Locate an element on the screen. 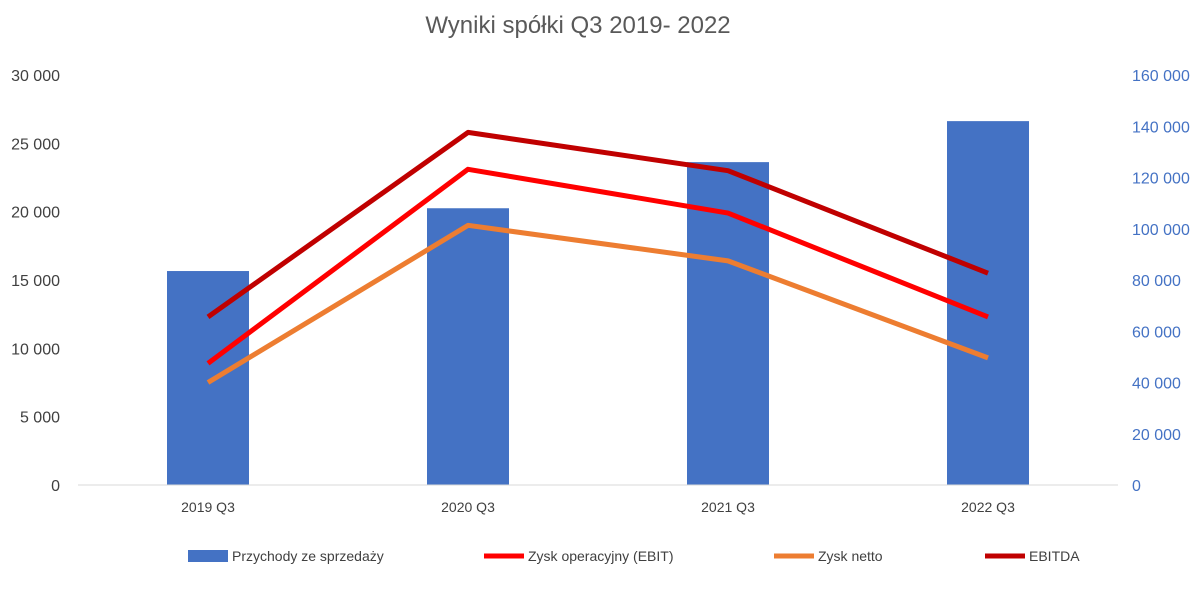 The image size is (1199, 589). y-left-tick-label: 15 000 is located at coordinates (35, 281).